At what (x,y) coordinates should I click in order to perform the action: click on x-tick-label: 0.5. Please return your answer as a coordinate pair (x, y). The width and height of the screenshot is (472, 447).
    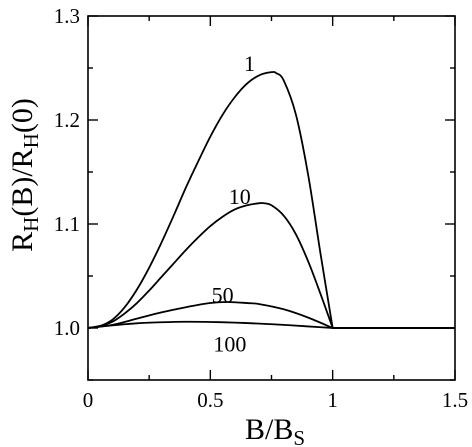
    Looking at the image, I should click on (210, 400).